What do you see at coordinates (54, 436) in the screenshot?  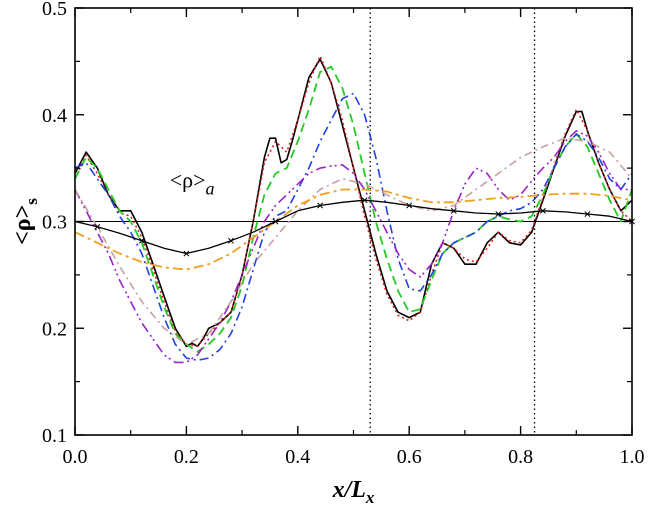 I see `y-tick-label: 0.1` at bounding box center [54, 436].